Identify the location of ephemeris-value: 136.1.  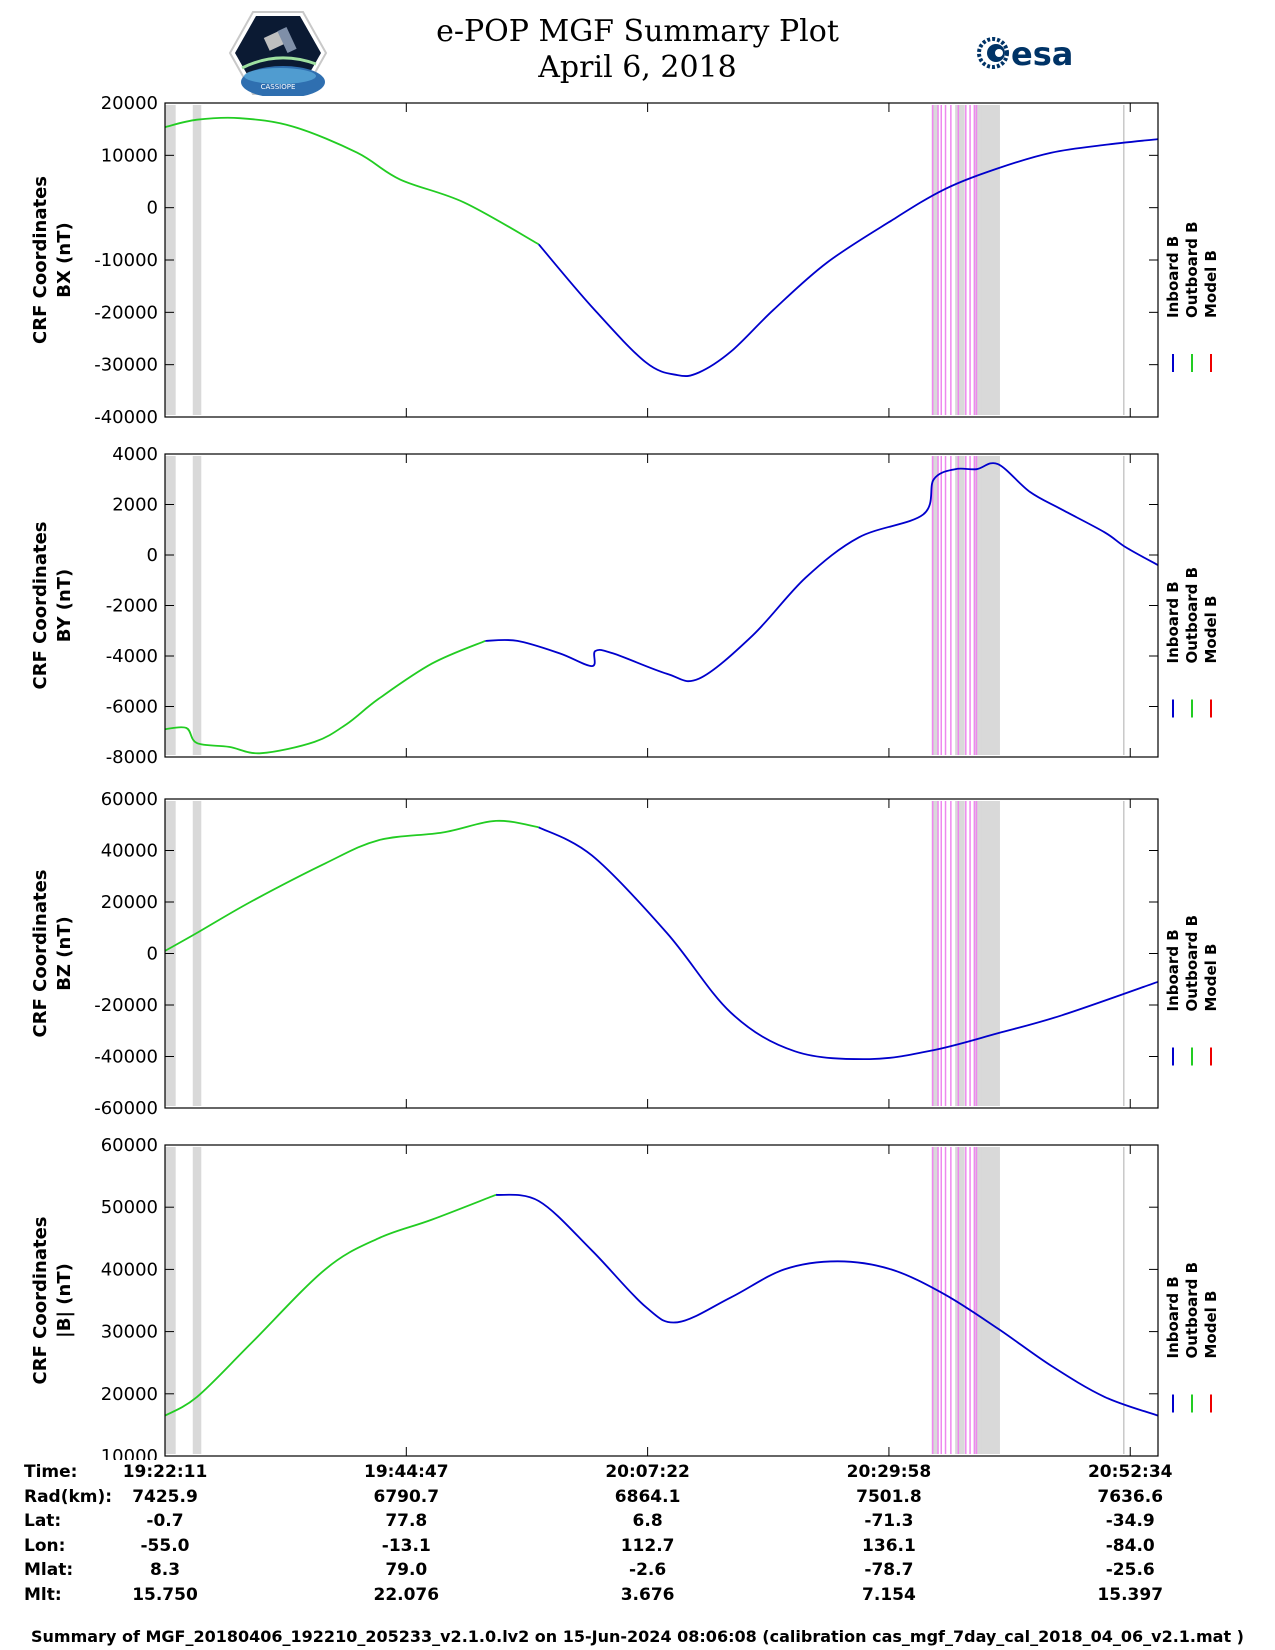
(889, 1545).